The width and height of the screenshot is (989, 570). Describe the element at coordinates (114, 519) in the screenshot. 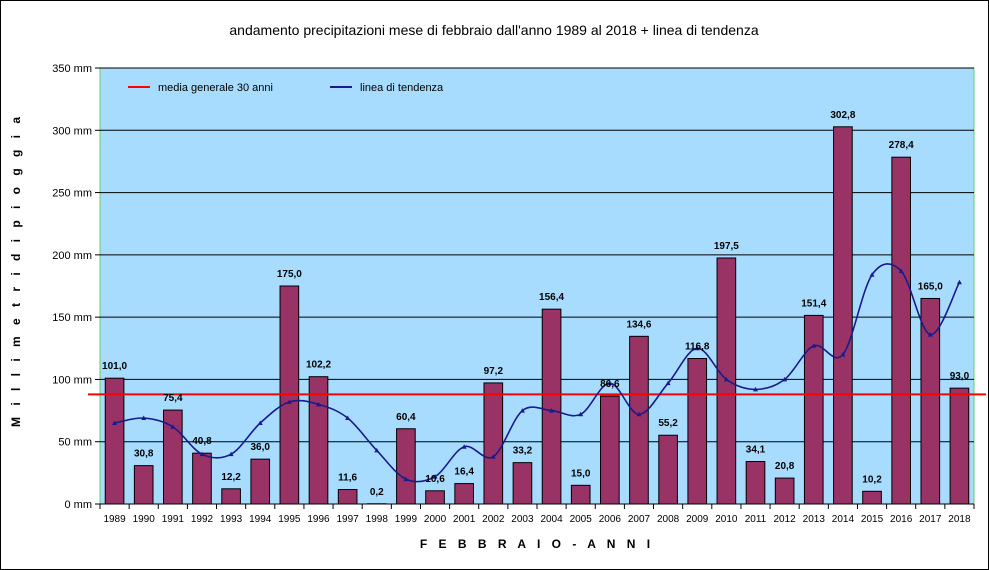

I see `x-tick-label-1989: 1989` at that location.